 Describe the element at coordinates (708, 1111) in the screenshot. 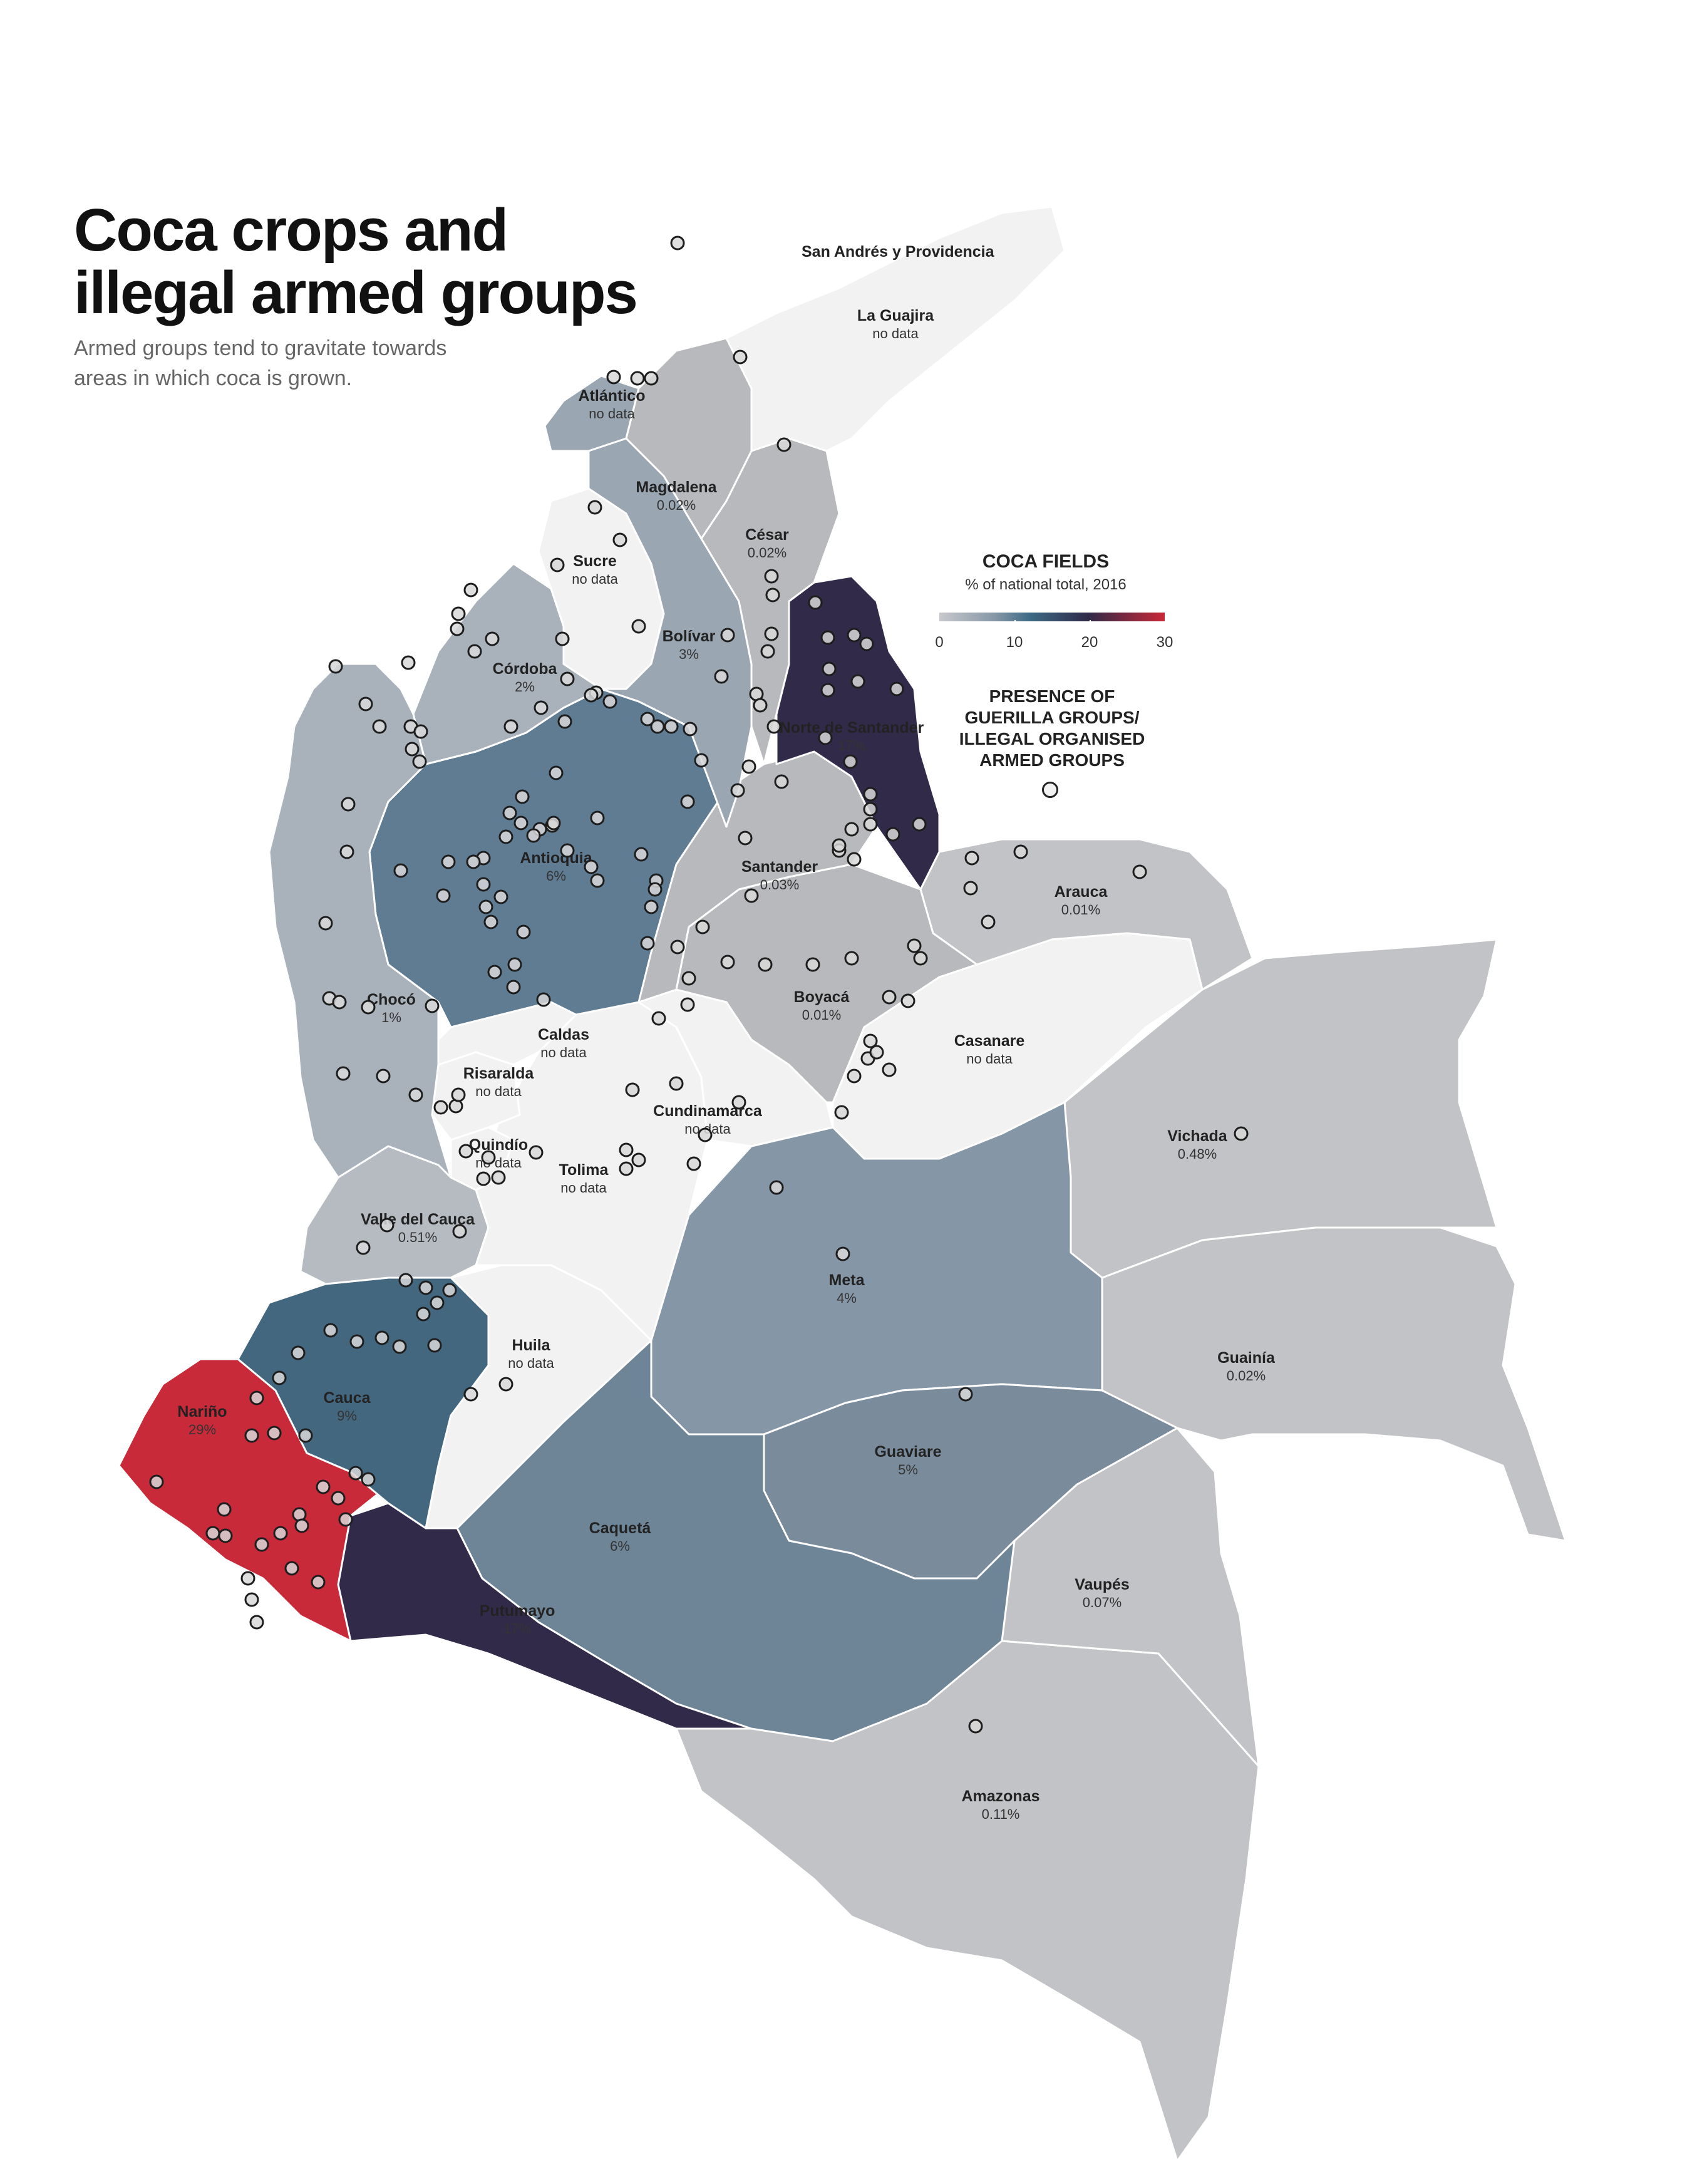

I see `region-label-name: Cundinamarca` at that location.